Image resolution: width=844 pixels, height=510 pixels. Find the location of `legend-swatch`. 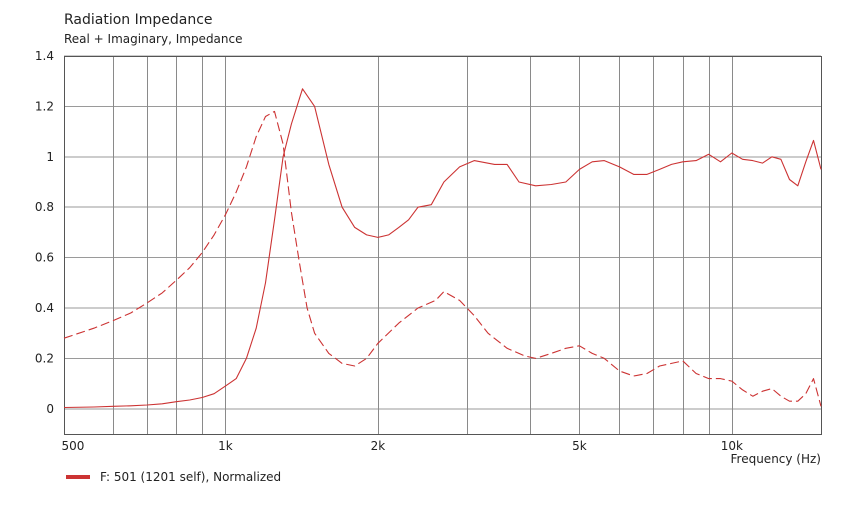

legend-swatch is located at coordinates (78, 477).